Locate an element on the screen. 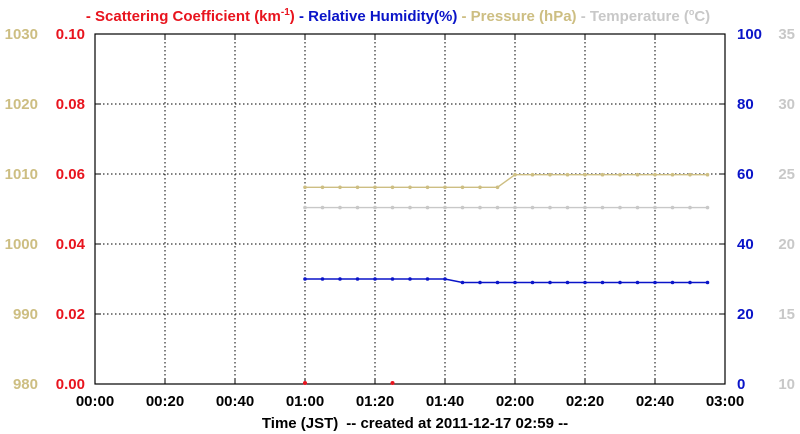  x-tick-label: 02:20 is located at coordinates (585, 401).